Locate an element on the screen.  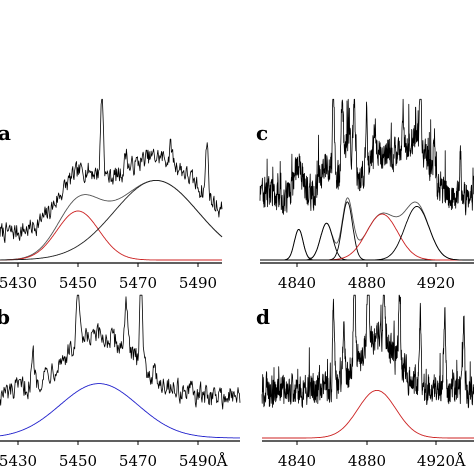
panel-b-unit-label: Å is located at coordinates (222, 461).